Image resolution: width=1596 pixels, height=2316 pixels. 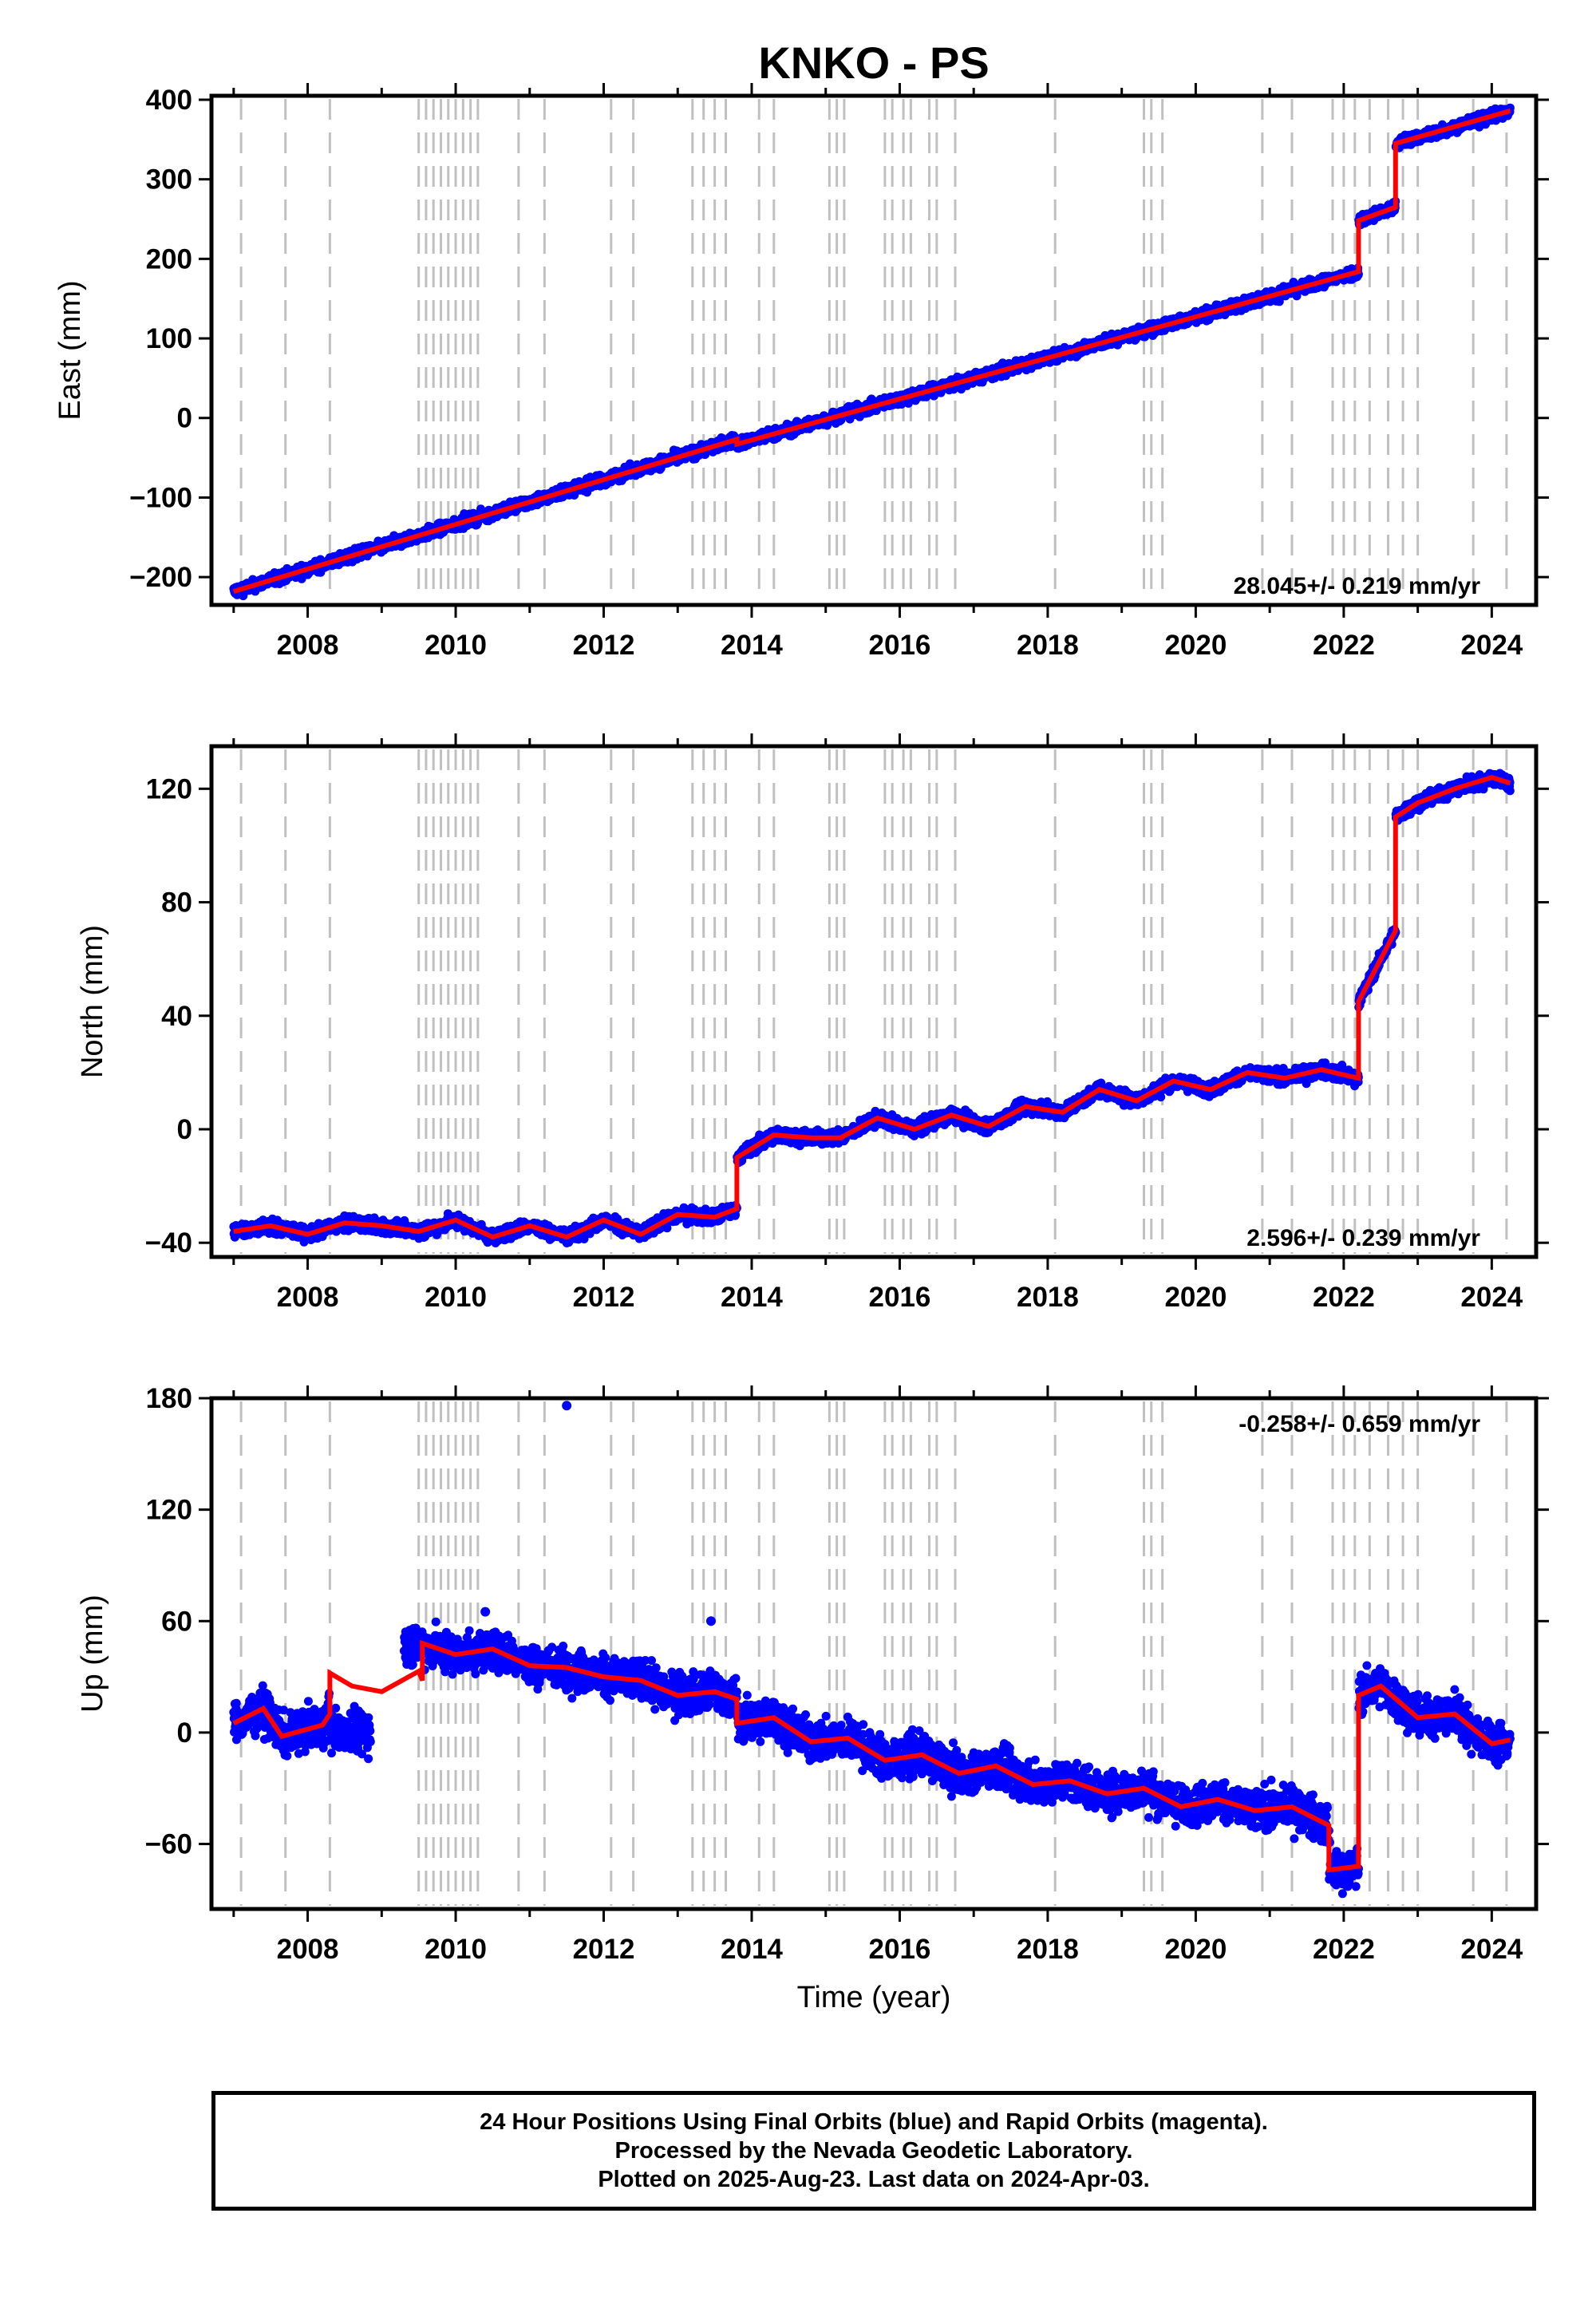 I want to click on y-tick-label: −200, so click(x=160, y=577).